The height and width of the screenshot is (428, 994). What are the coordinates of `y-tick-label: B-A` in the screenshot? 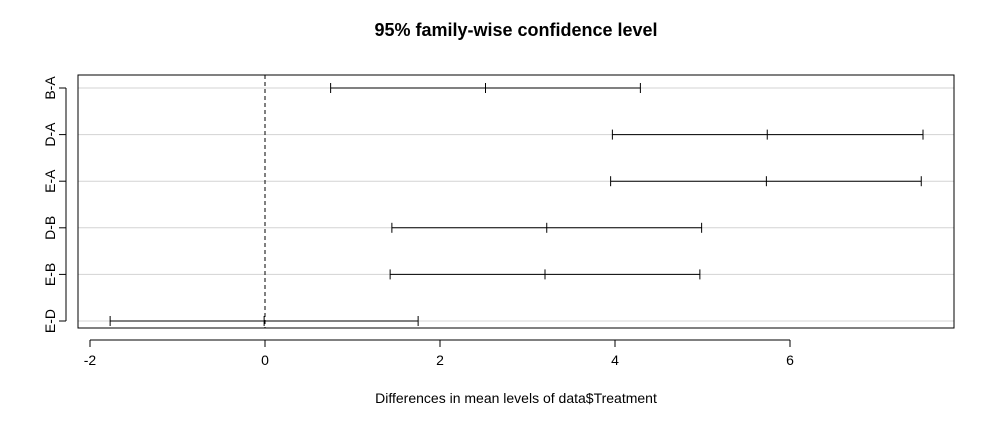 It's located at (50, 88).